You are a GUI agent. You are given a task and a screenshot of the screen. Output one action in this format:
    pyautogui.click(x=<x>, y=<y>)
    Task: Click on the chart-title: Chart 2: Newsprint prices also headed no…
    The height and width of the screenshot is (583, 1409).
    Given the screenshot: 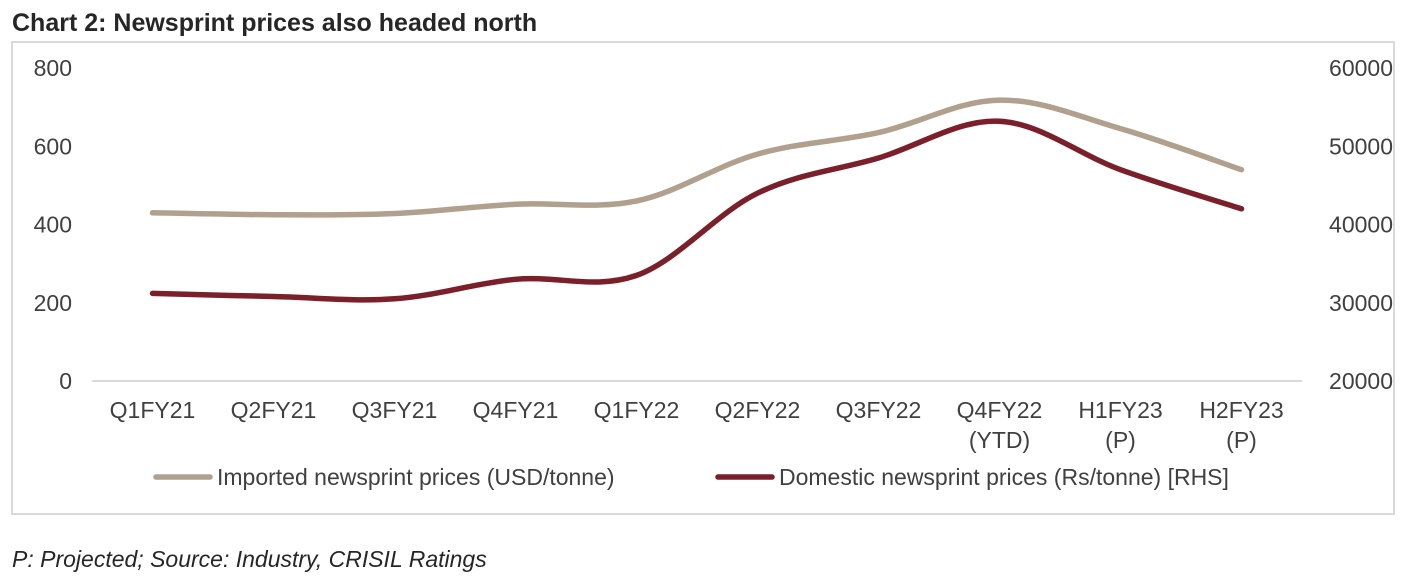 What is the action you would take?
    pyautogui.click(x=275, y=23)
    